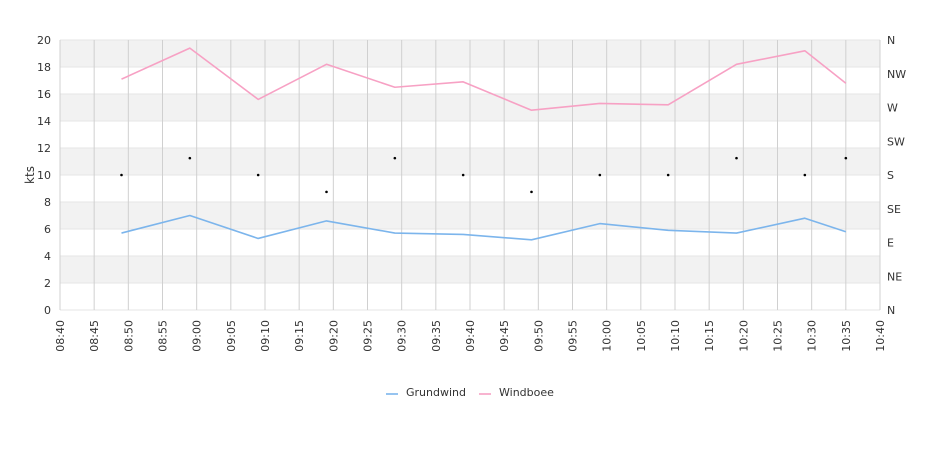 This screenshot has width=940, height=450. Describe the element at coordinates (30, 175) in the screenshot. I see `y-axis-title: kts` at that location.